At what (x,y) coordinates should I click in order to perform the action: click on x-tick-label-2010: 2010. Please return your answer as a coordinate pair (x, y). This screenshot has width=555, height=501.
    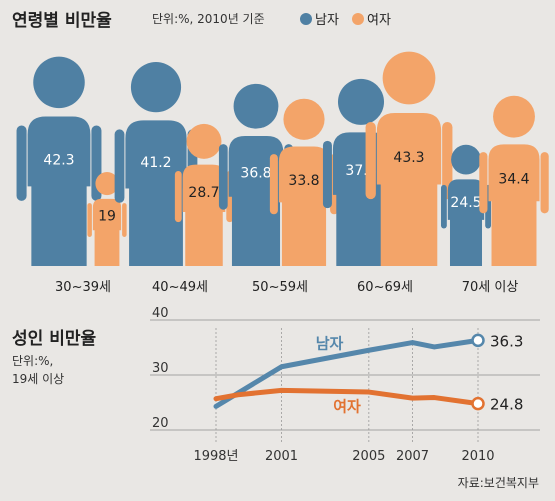
    Looking at the image, I should click on (477, 456).